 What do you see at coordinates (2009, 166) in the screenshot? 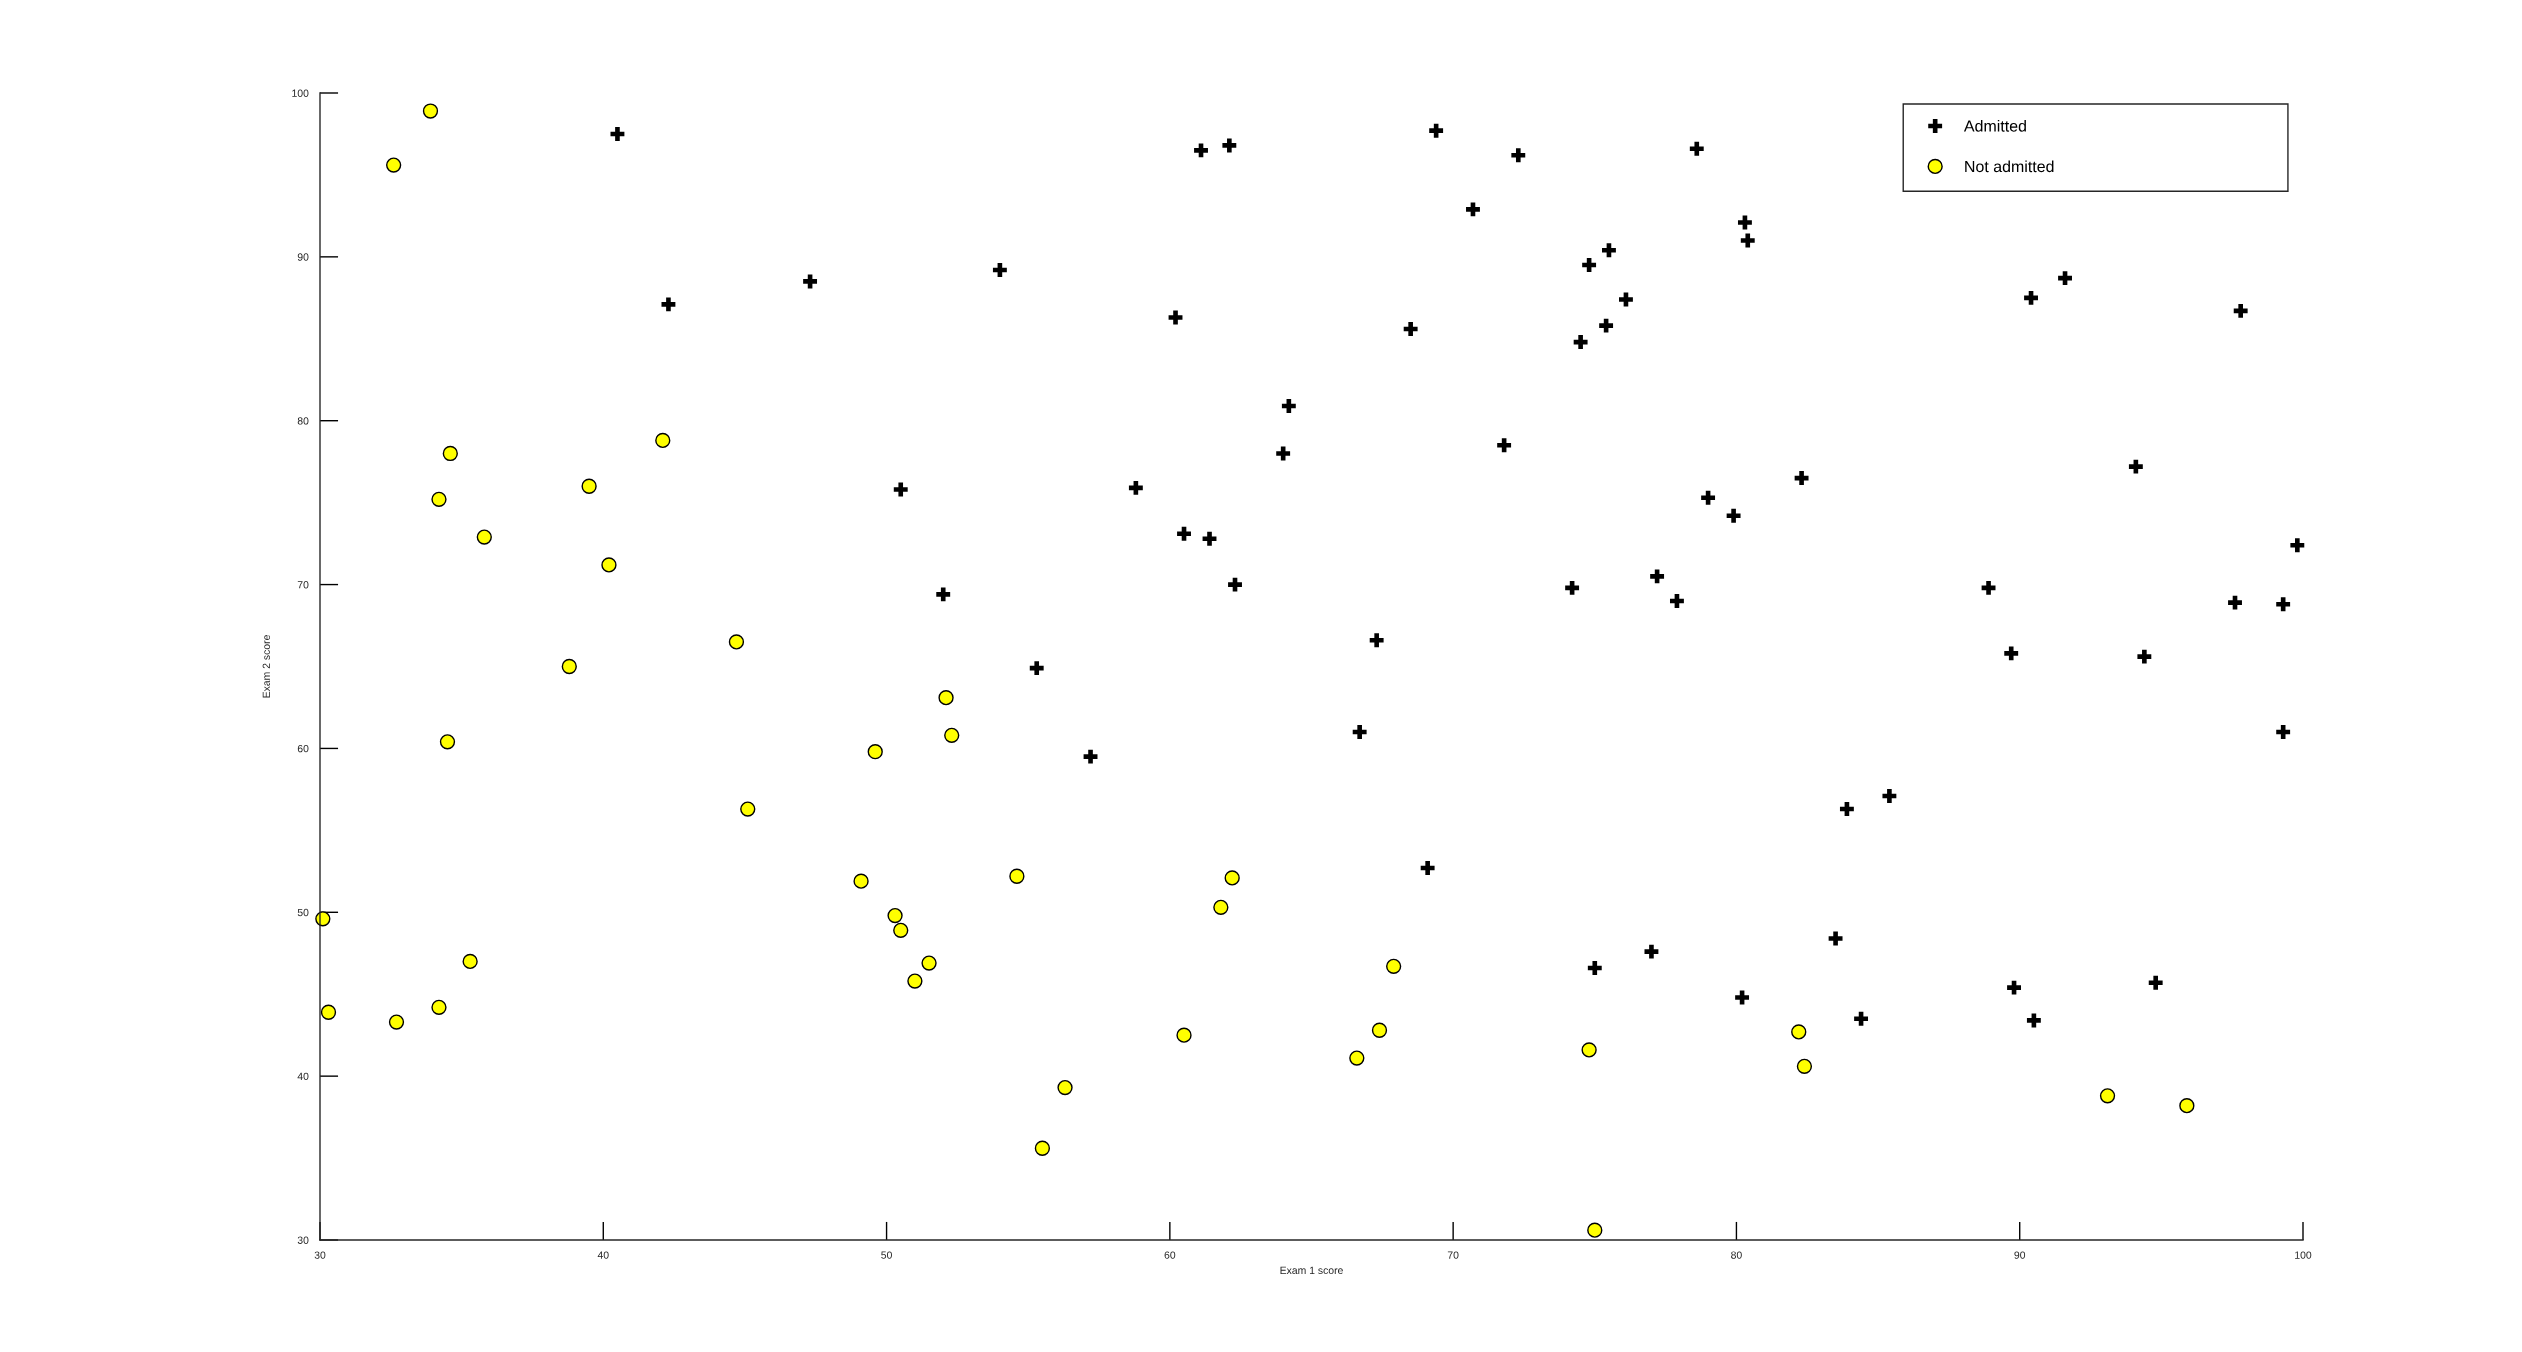
I see `legend-label: Not admitted` at bounding box center [2009, 166].